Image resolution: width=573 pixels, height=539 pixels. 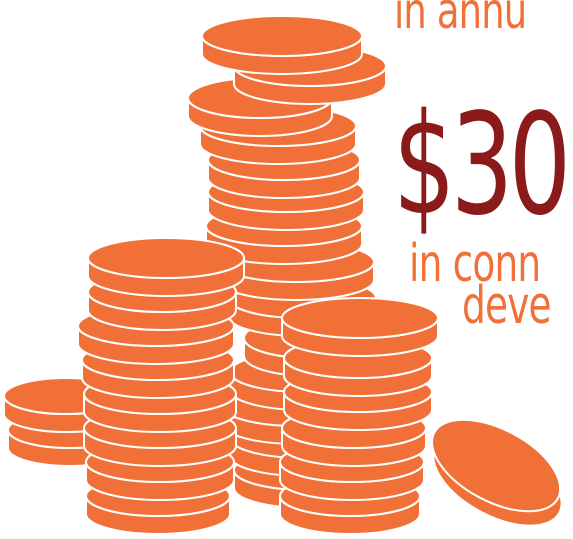 I want to click on caption-development: deve, so click(x=507, y=306).